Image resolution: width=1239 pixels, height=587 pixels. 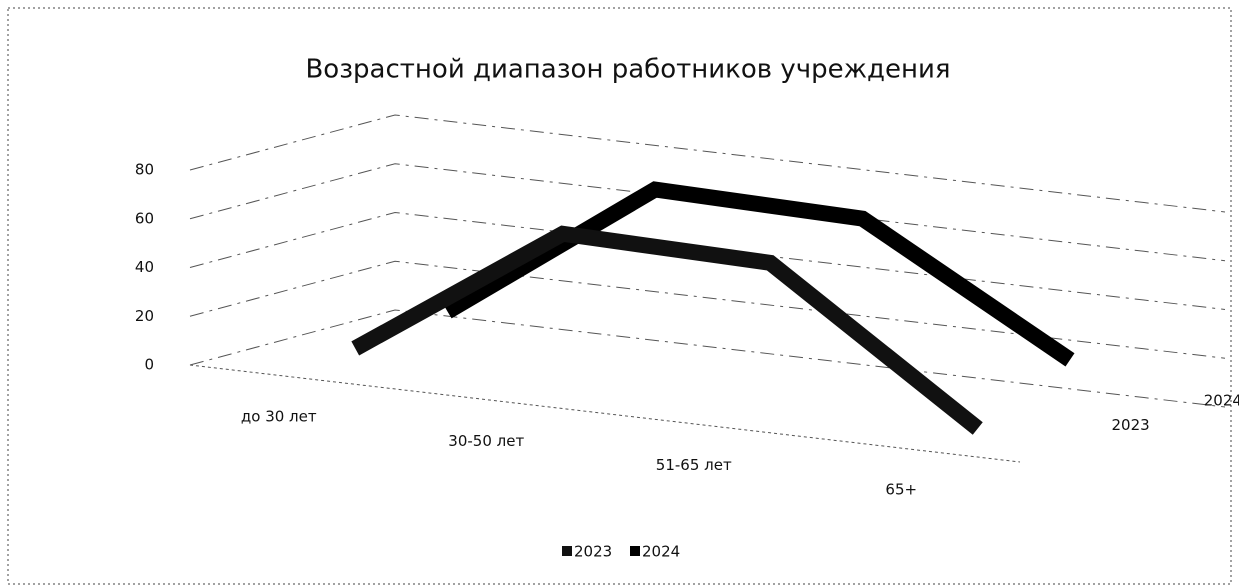 I want to click on x-tick-label: до 30 лет, so click(x=279, y=417).